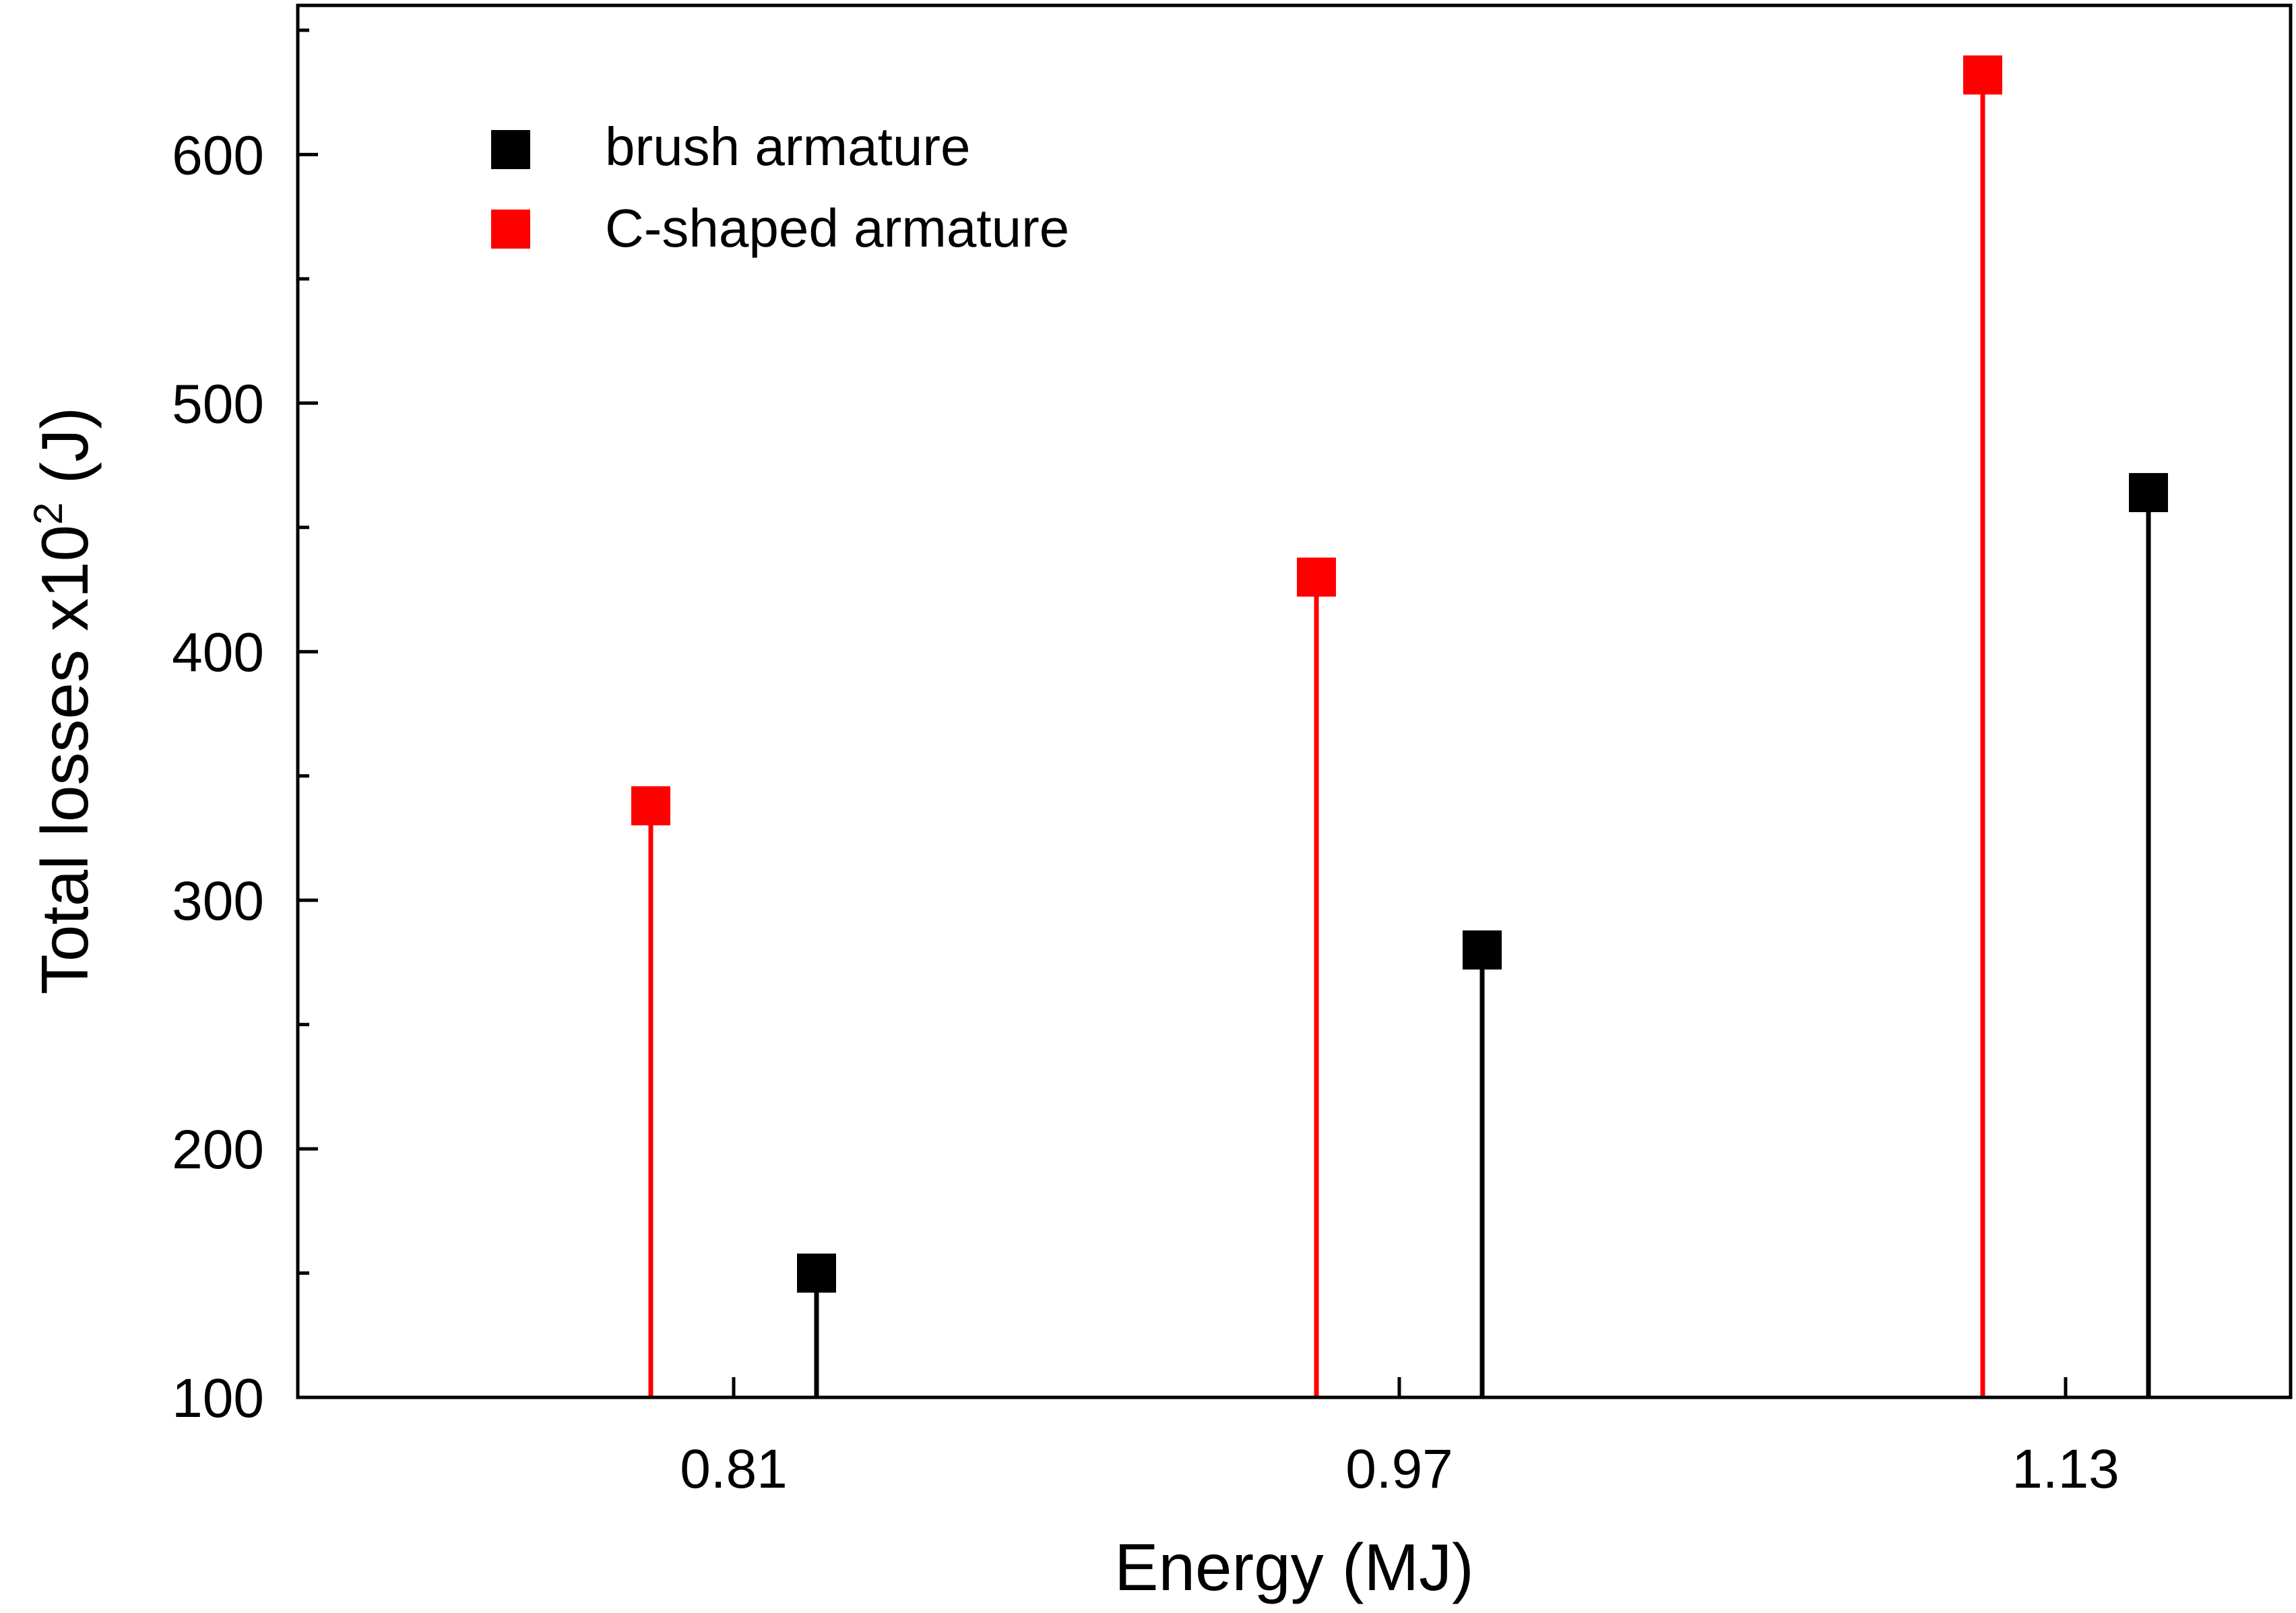  What do you see at coordinates (780, 187) in the screenshot?
I see `legend: brush armature C-shaped armature` at bounding box center [780, 187].